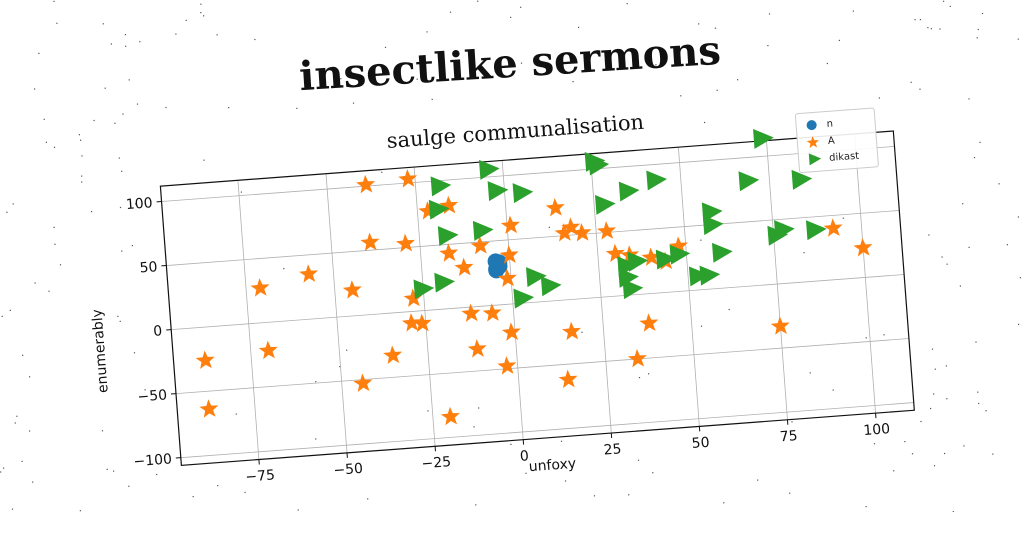  I want to click on x-tick-label: −75, so click(260, 476).